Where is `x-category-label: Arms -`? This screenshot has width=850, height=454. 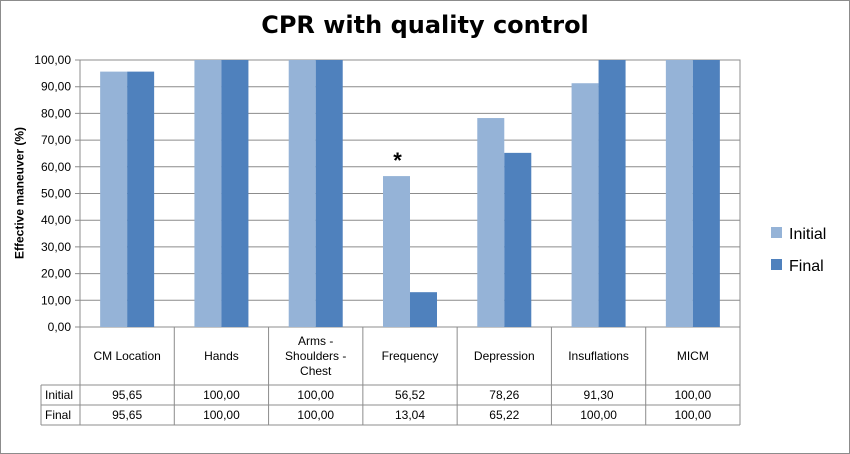 x-category-label: Arms - is located at coordinates (315, 341).